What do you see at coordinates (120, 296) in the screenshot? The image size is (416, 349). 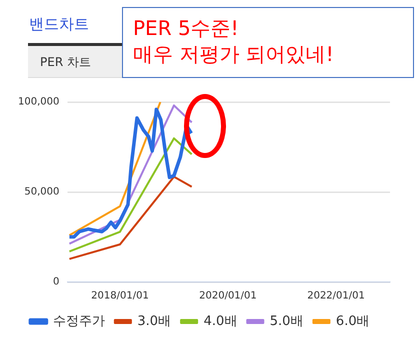 I see `x-tick-label: 2018/01/01` at bounding box center [120, 296].